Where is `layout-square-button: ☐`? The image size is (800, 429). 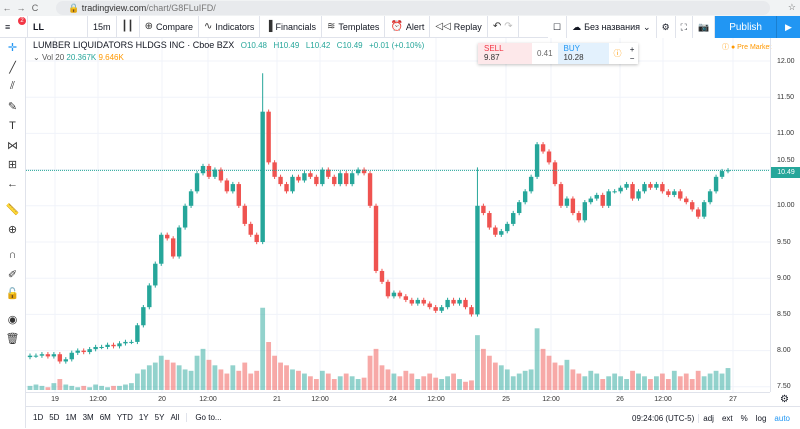 layout-square-button: ☐ is located at coordinates (558, 27).